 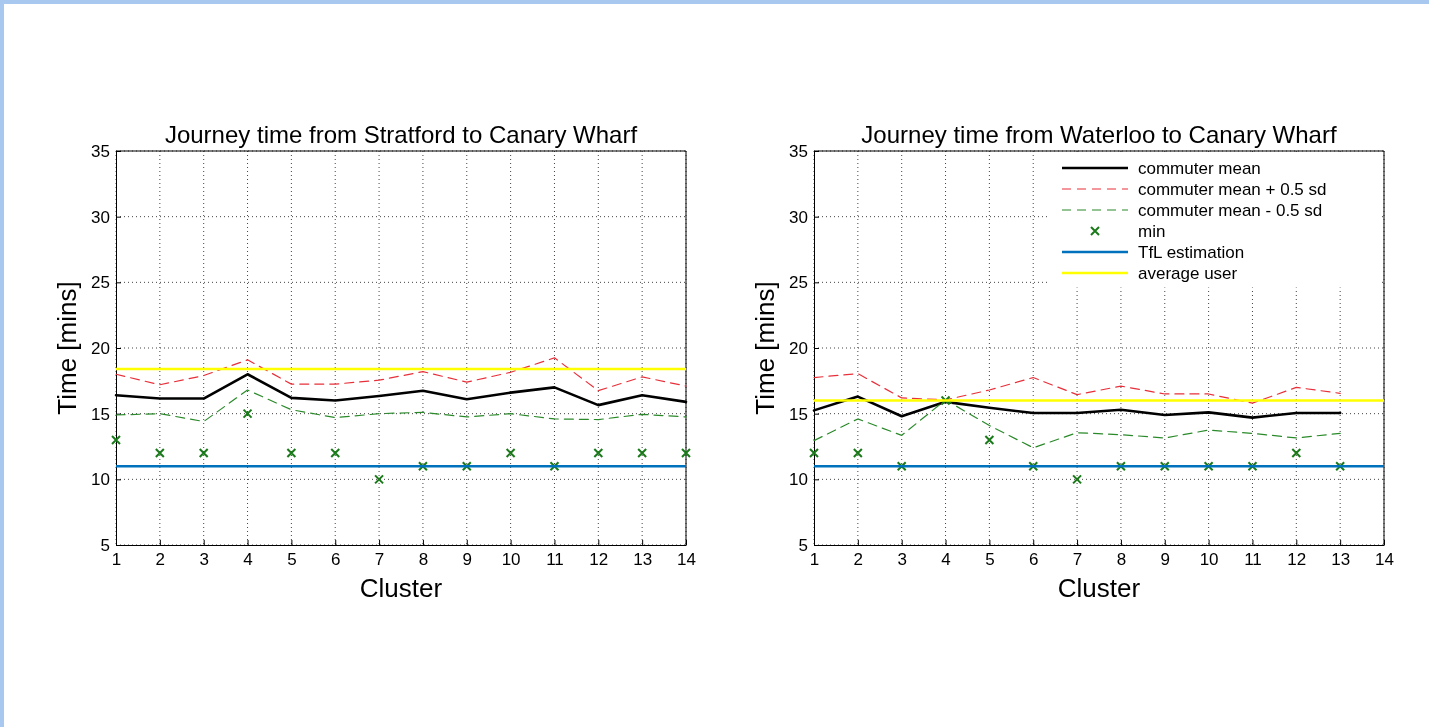 What do you see at coordinates (1099, 134) in the screenshot?
I see `chart-title: Journey time from Waterloo to Canary Wharf` at bounding box center [1099, 134].